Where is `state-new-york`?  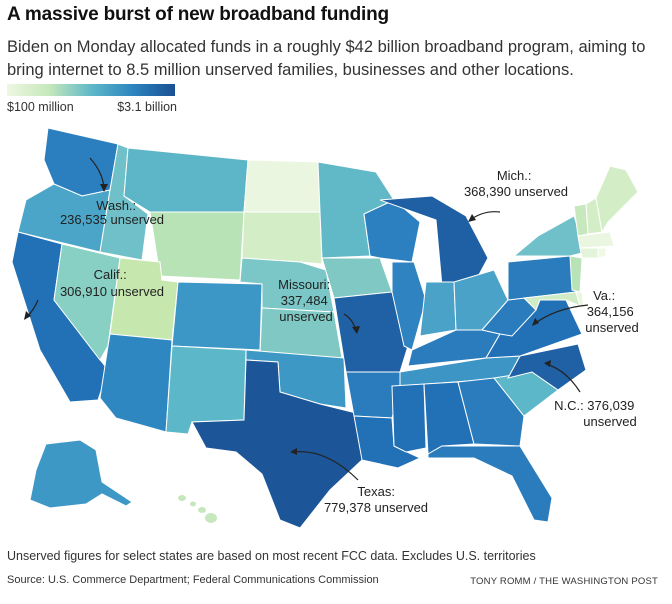 state-new-york is located at coordinates (549, 236).